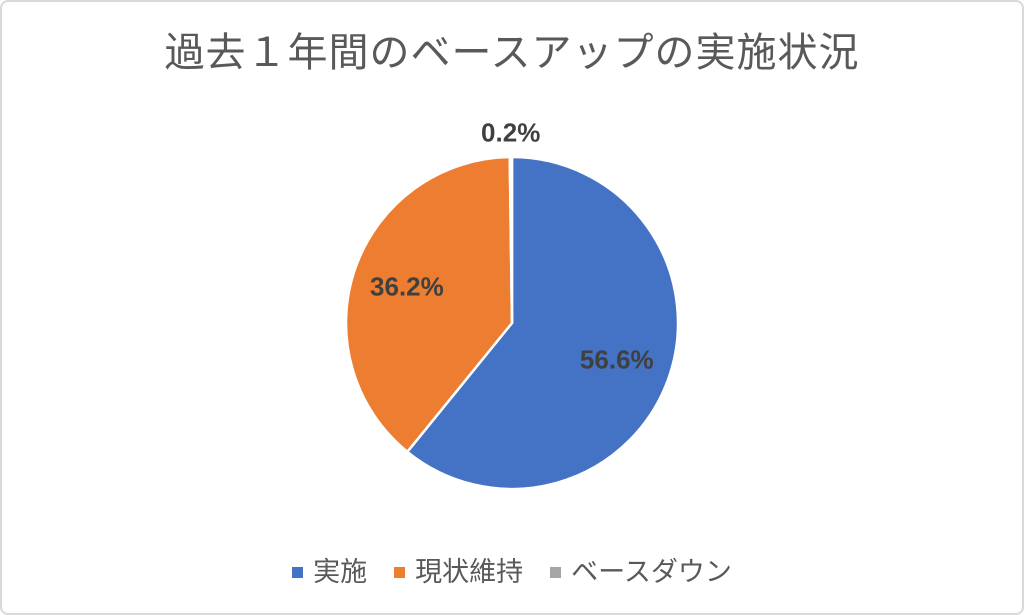 The image size is (1024, 615). What do you see at coordinates (469, 571) in the screenshot?
I see `legend-label: 現状維持` at bounding box center [469, 571].